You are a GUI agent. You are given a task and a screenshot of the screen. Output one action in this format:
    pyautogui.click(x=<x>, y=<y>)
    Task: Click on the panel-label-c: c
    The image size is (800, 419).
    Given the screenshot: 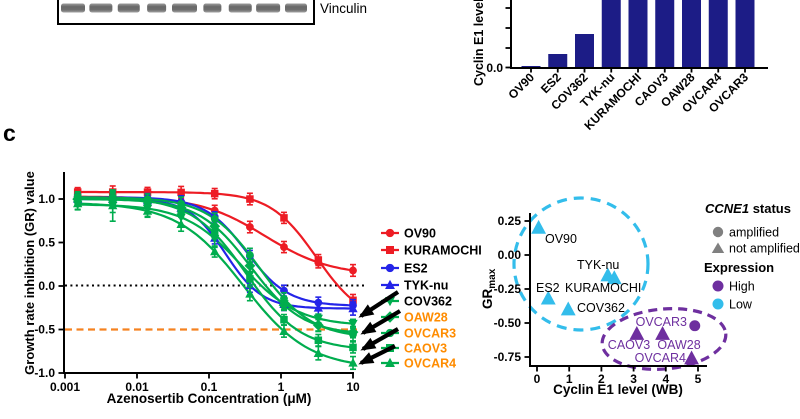 What is the action you would take?
    pyautogui.click(x=9, y=133)
    